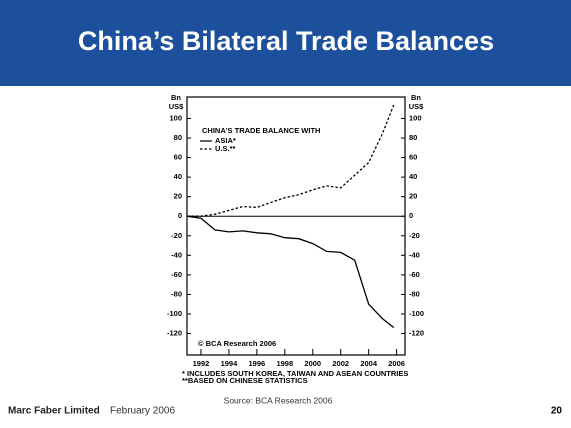 The width and height of the screenshot is (571, 428). Describe the element at coordinates (416, 313) in the screenshot. I see `y2-tick-label: -100` at that location.